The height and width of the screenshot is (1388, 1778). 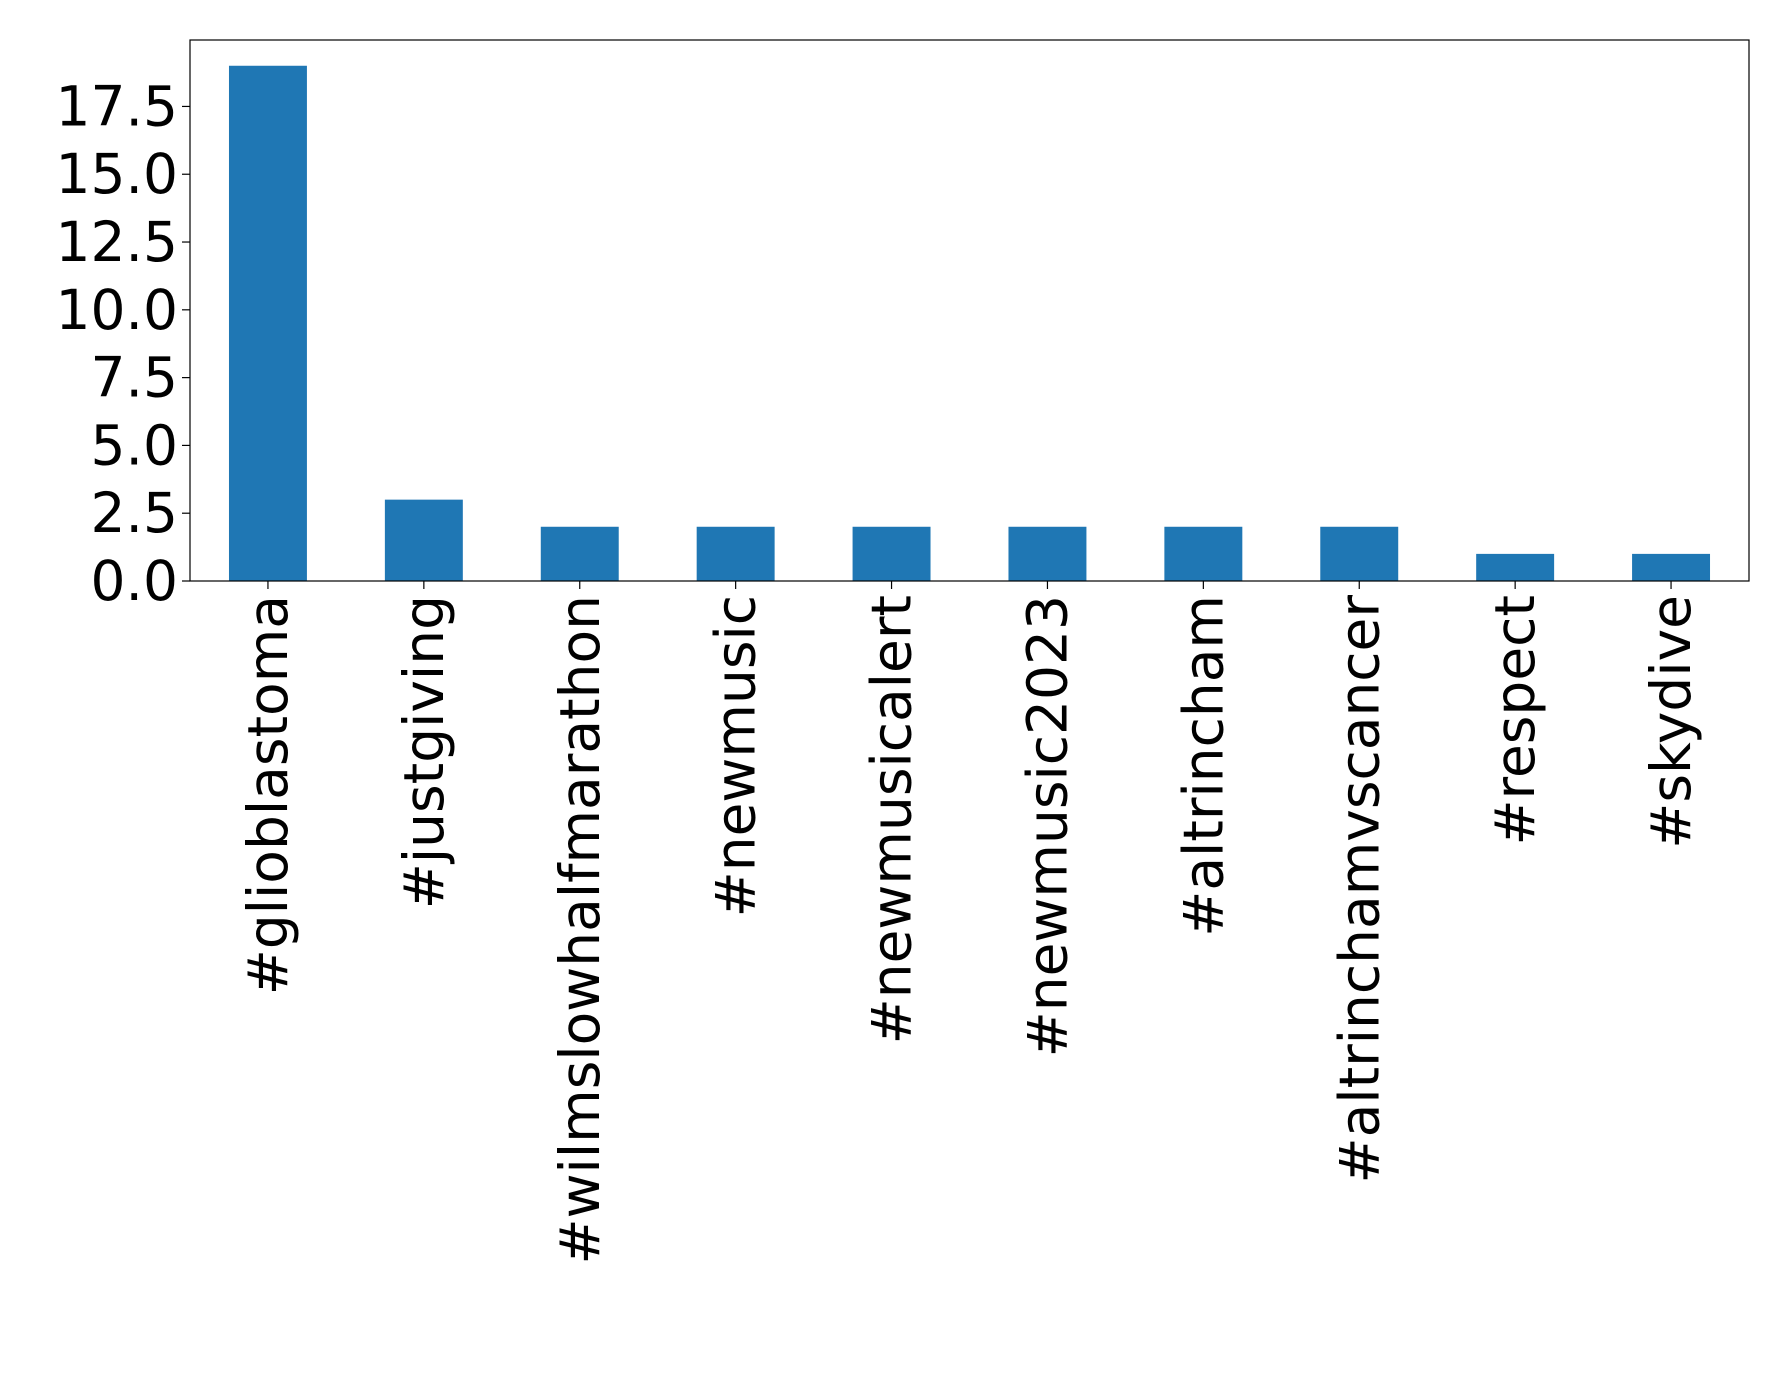 I want to click on x-tick-label: #newmusic2023, so click(x=1047, y=826).